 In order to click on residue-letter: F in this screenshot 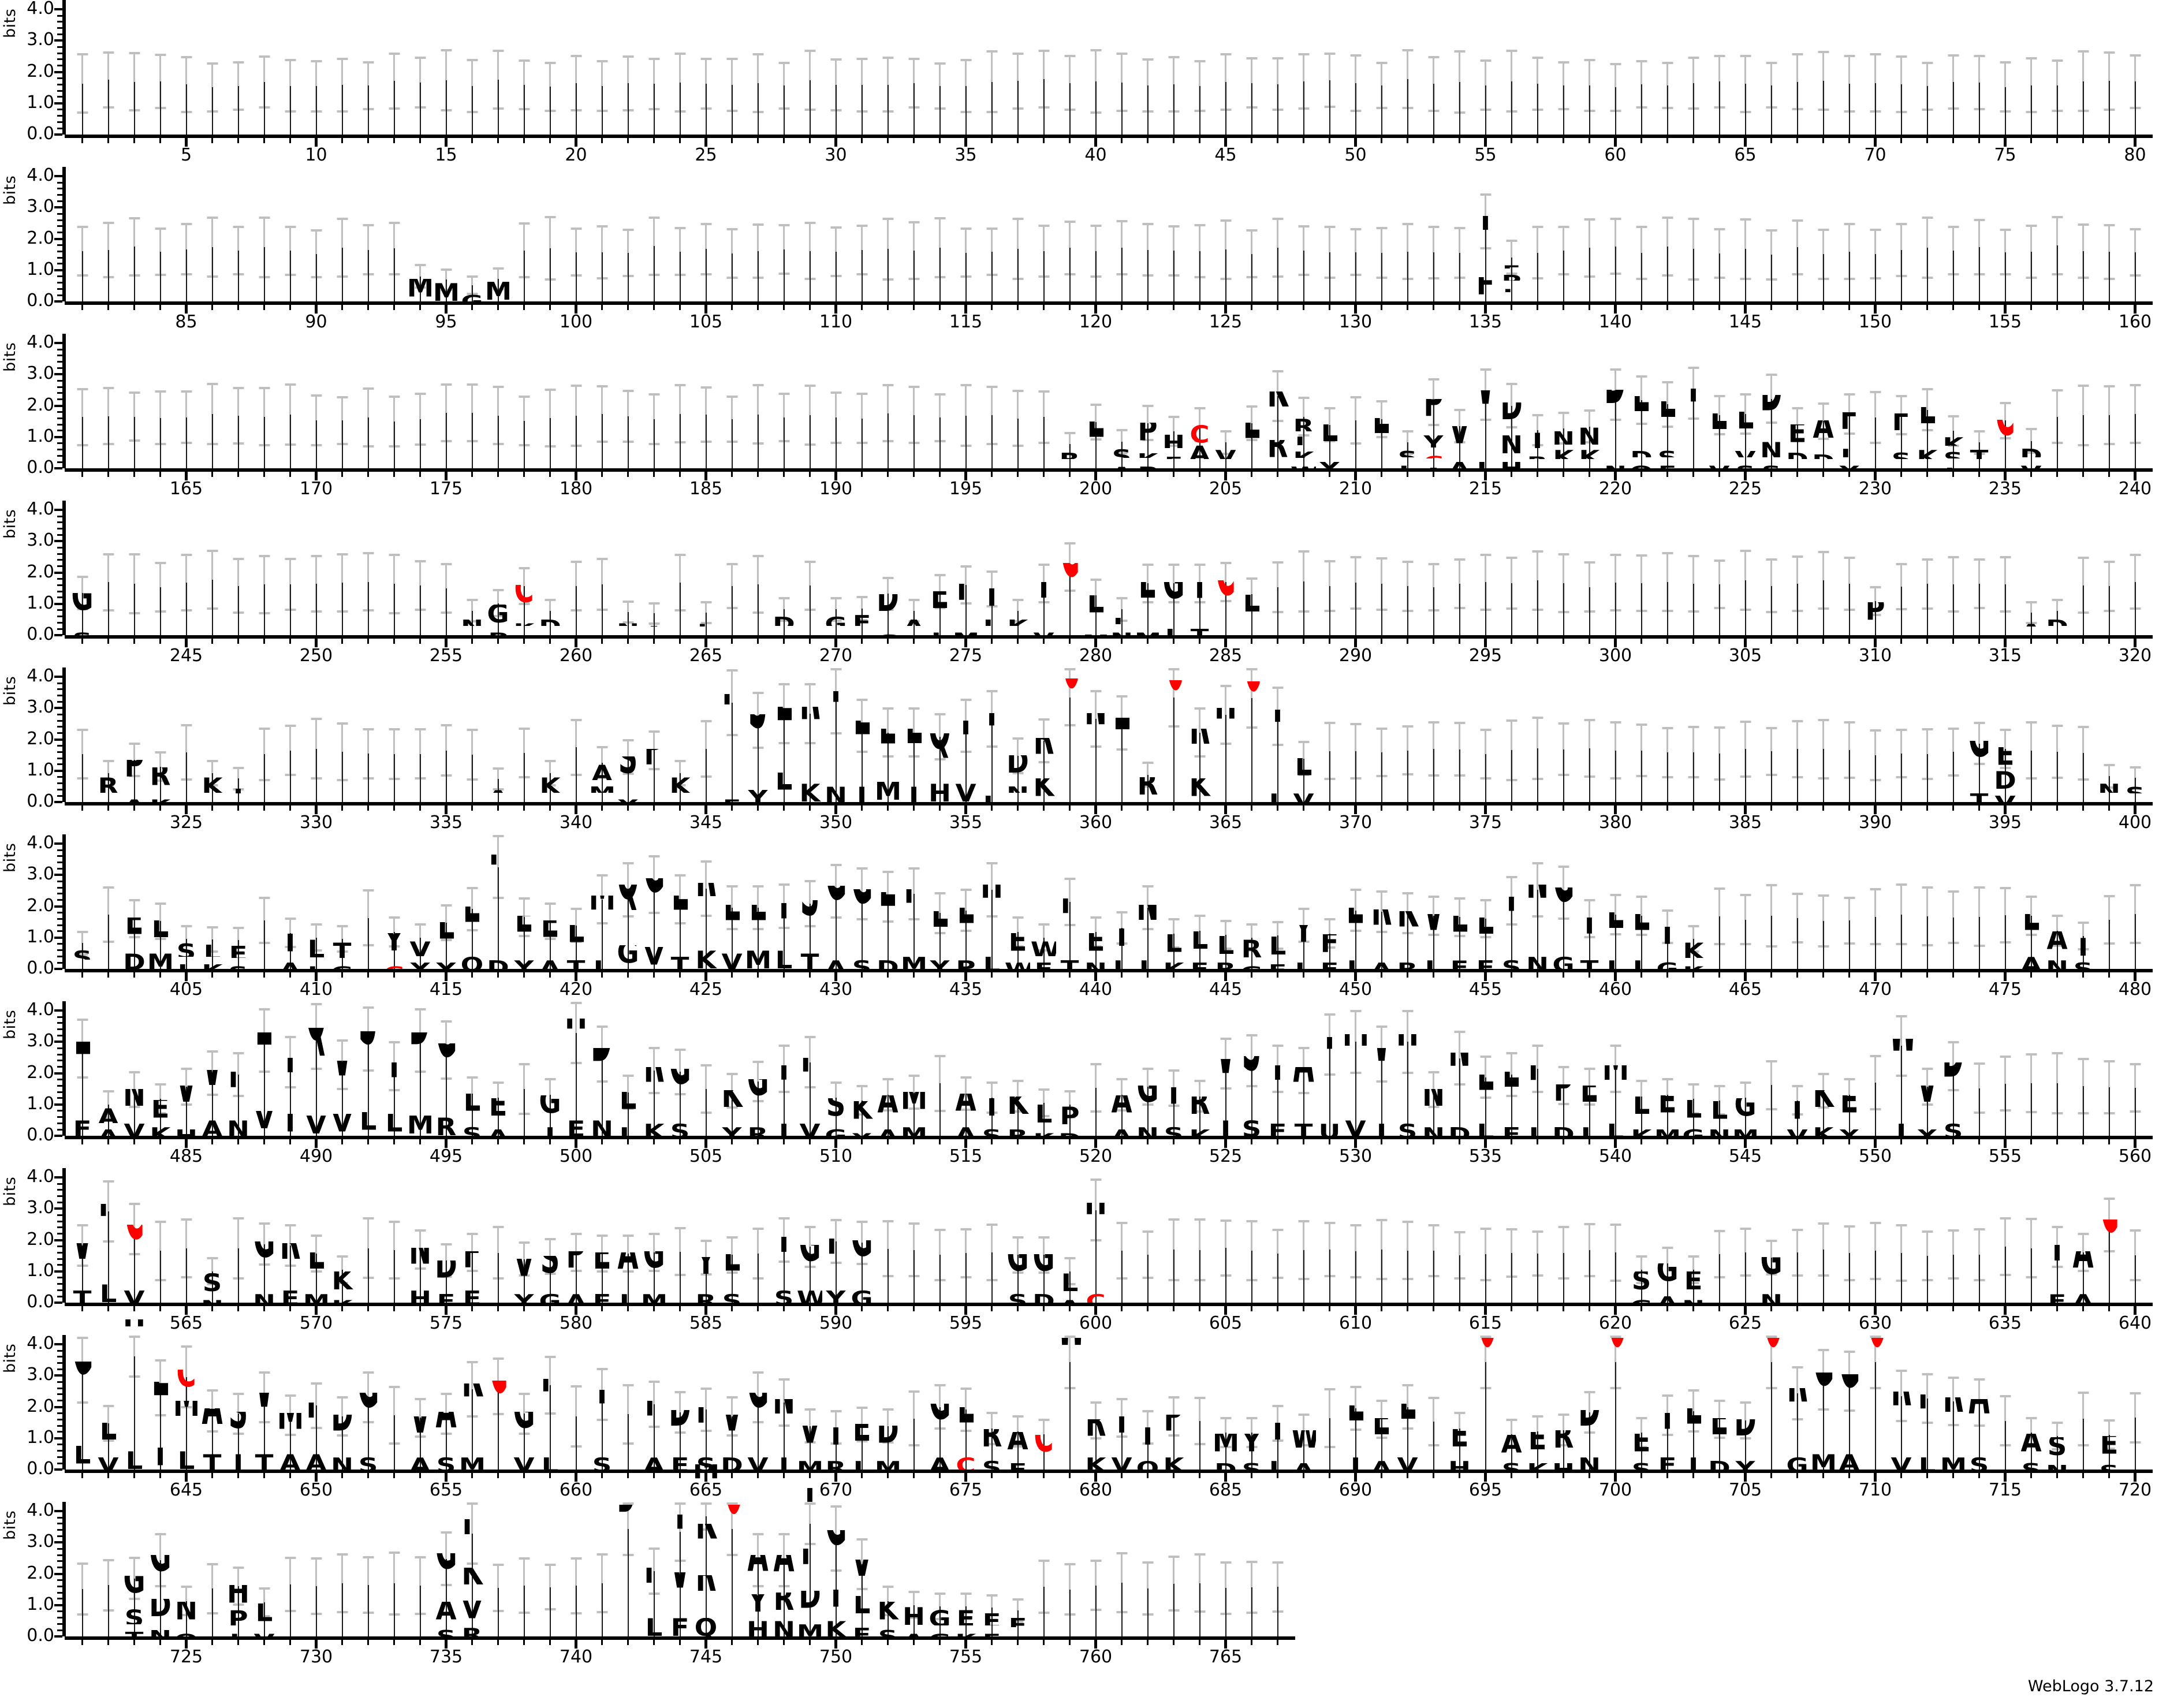, I will do `click(1668, 462)`.